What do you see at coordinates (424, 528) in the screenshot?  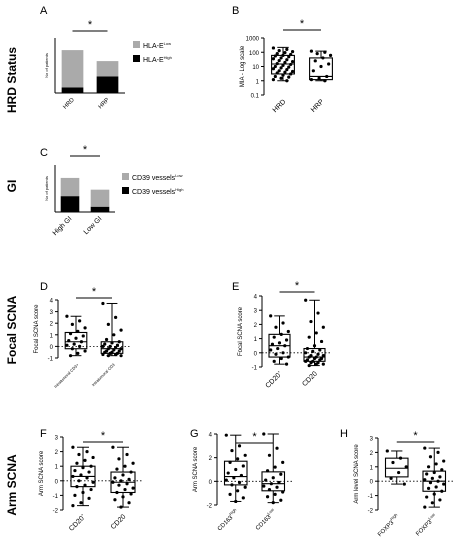 I see `x-tick-label-base: FOXP3` at bounding box center [424, 528].